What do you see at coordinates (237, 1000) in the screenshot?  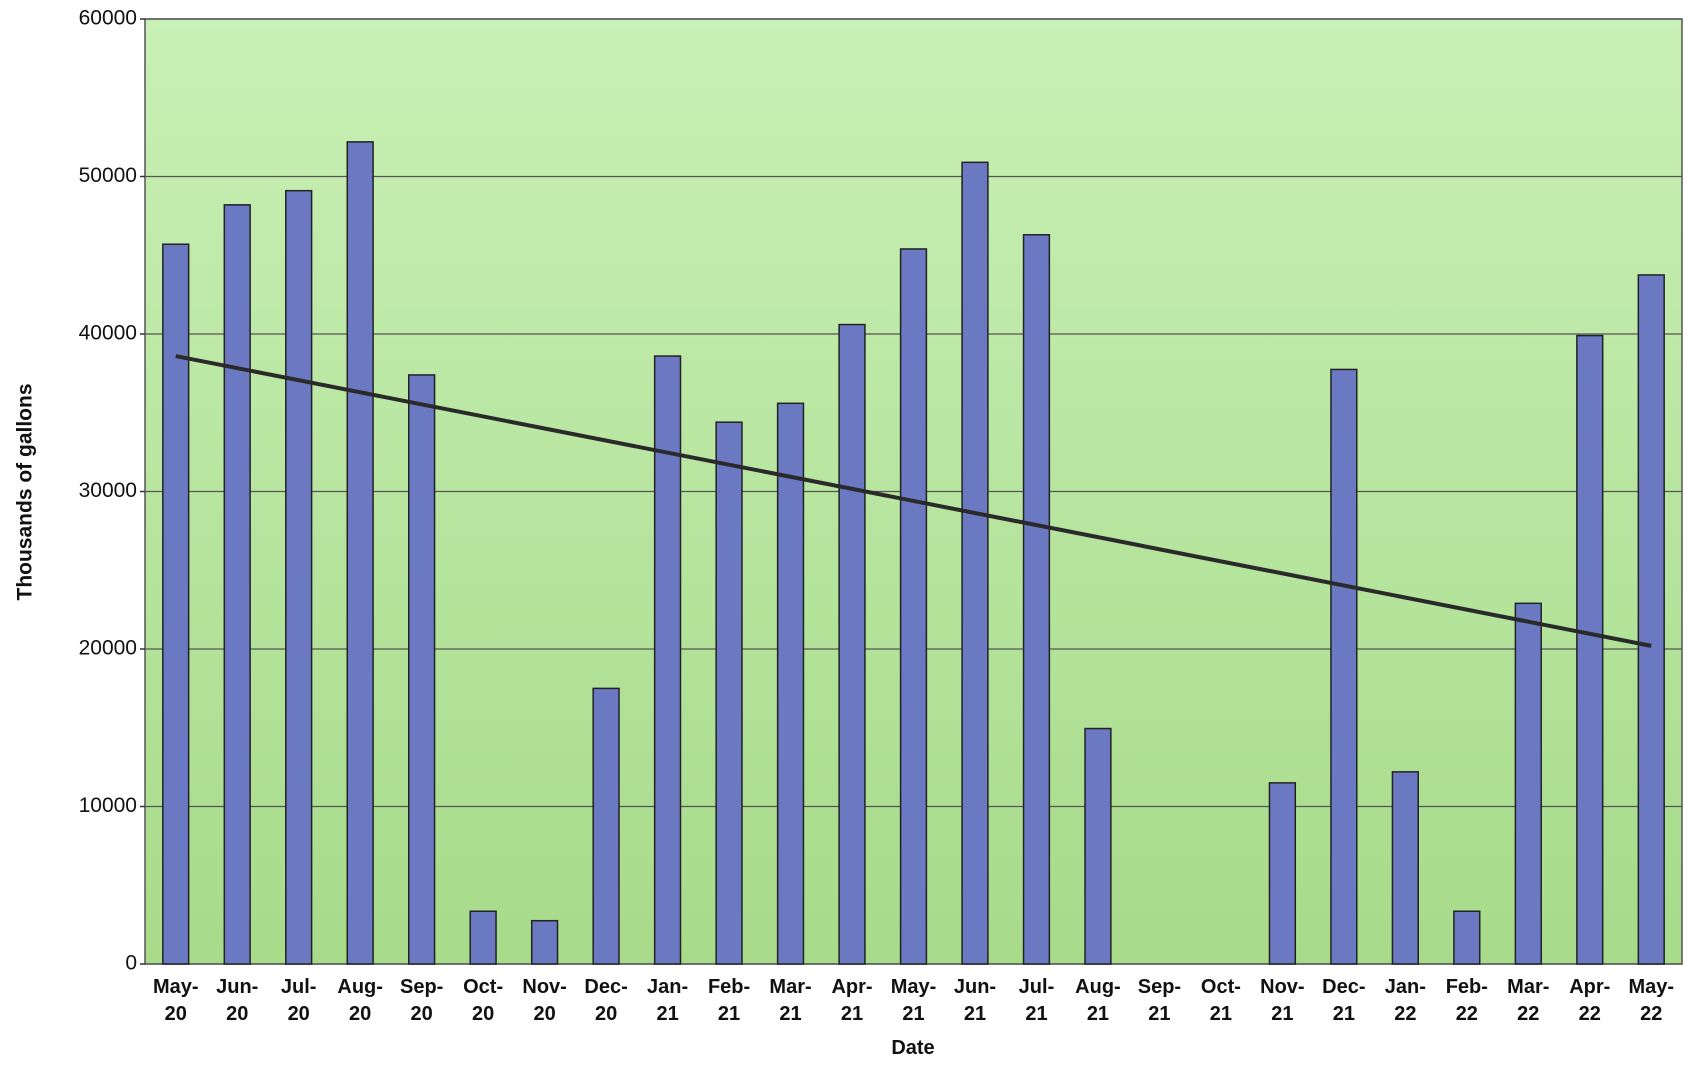 I see `x-tick-label: Jun- 20` at bounding box center [237, 1000].